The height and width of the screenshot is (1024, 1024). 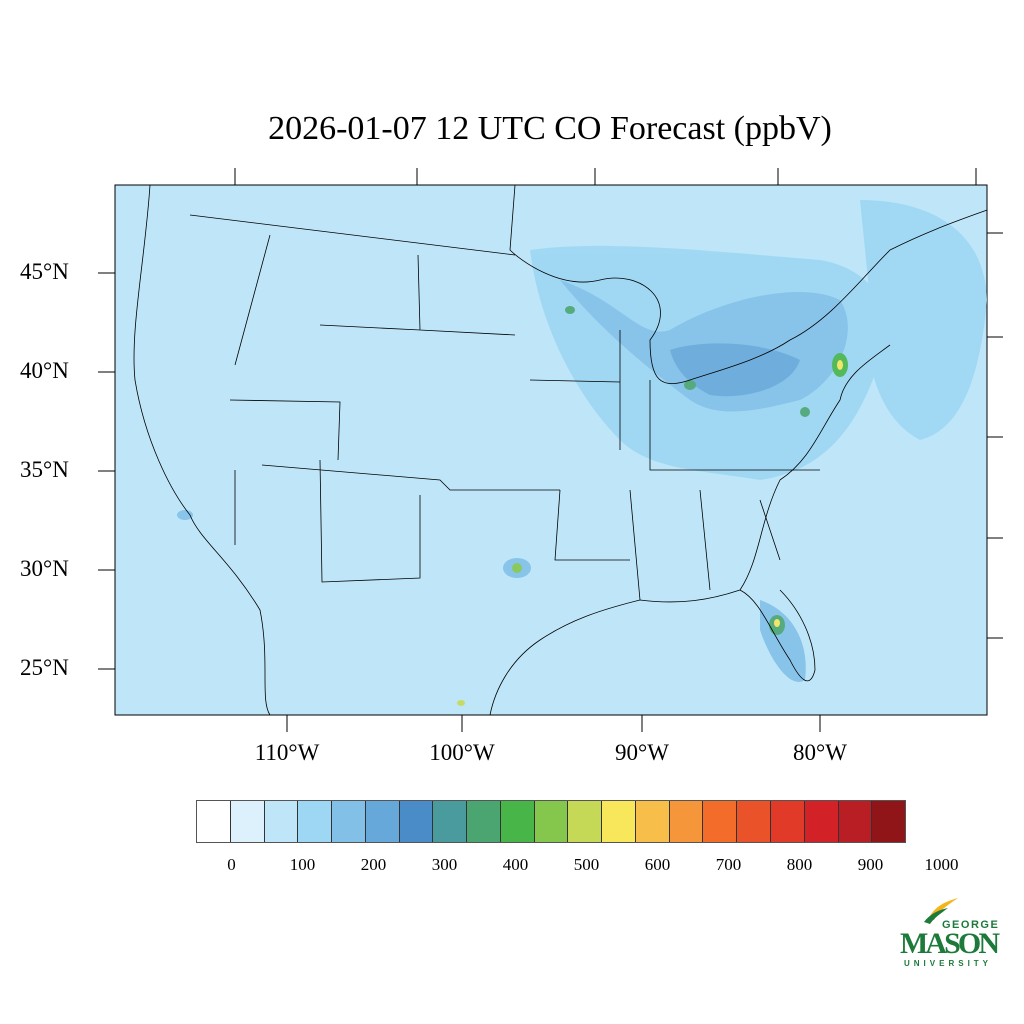 What do you see at coordinates (799, 864) in the screenshot?
I see `colorbar-label: 800` at bounding box center [799, 864].